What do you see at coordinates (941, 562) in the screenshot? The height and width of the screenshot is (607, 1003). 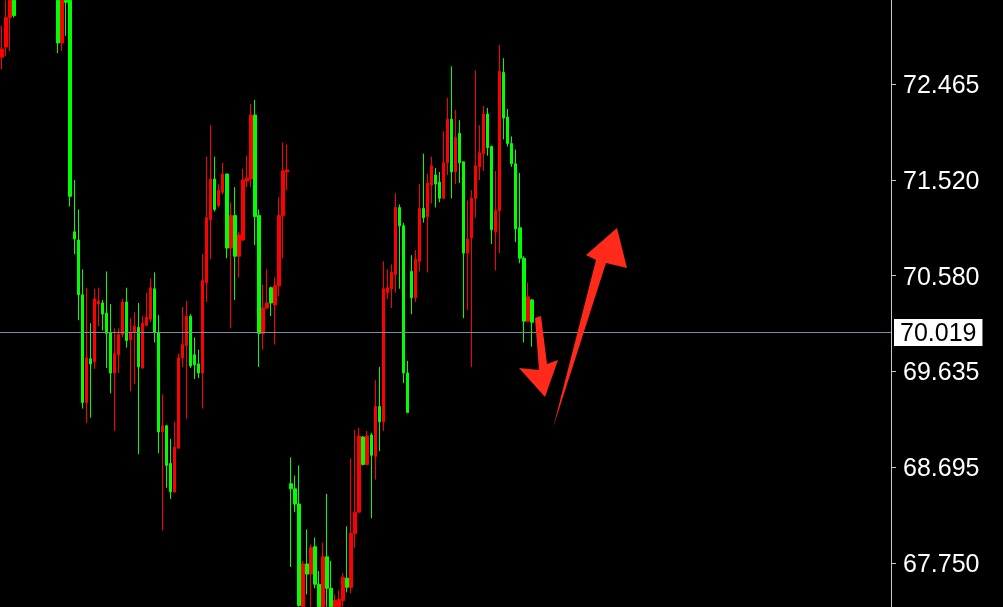 I see `y-tick-label: 67.750` at bounding box center [941, 562].